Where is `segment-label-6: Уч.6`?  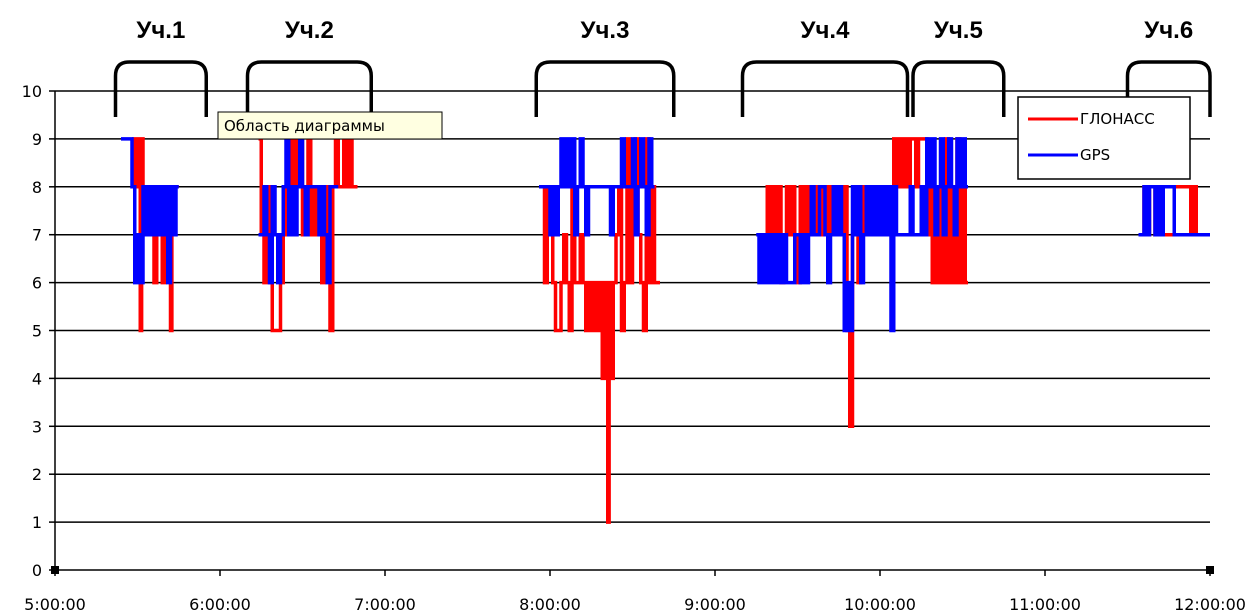
segment-label-6: Уч.6 is located at coordinates (1168, 30).